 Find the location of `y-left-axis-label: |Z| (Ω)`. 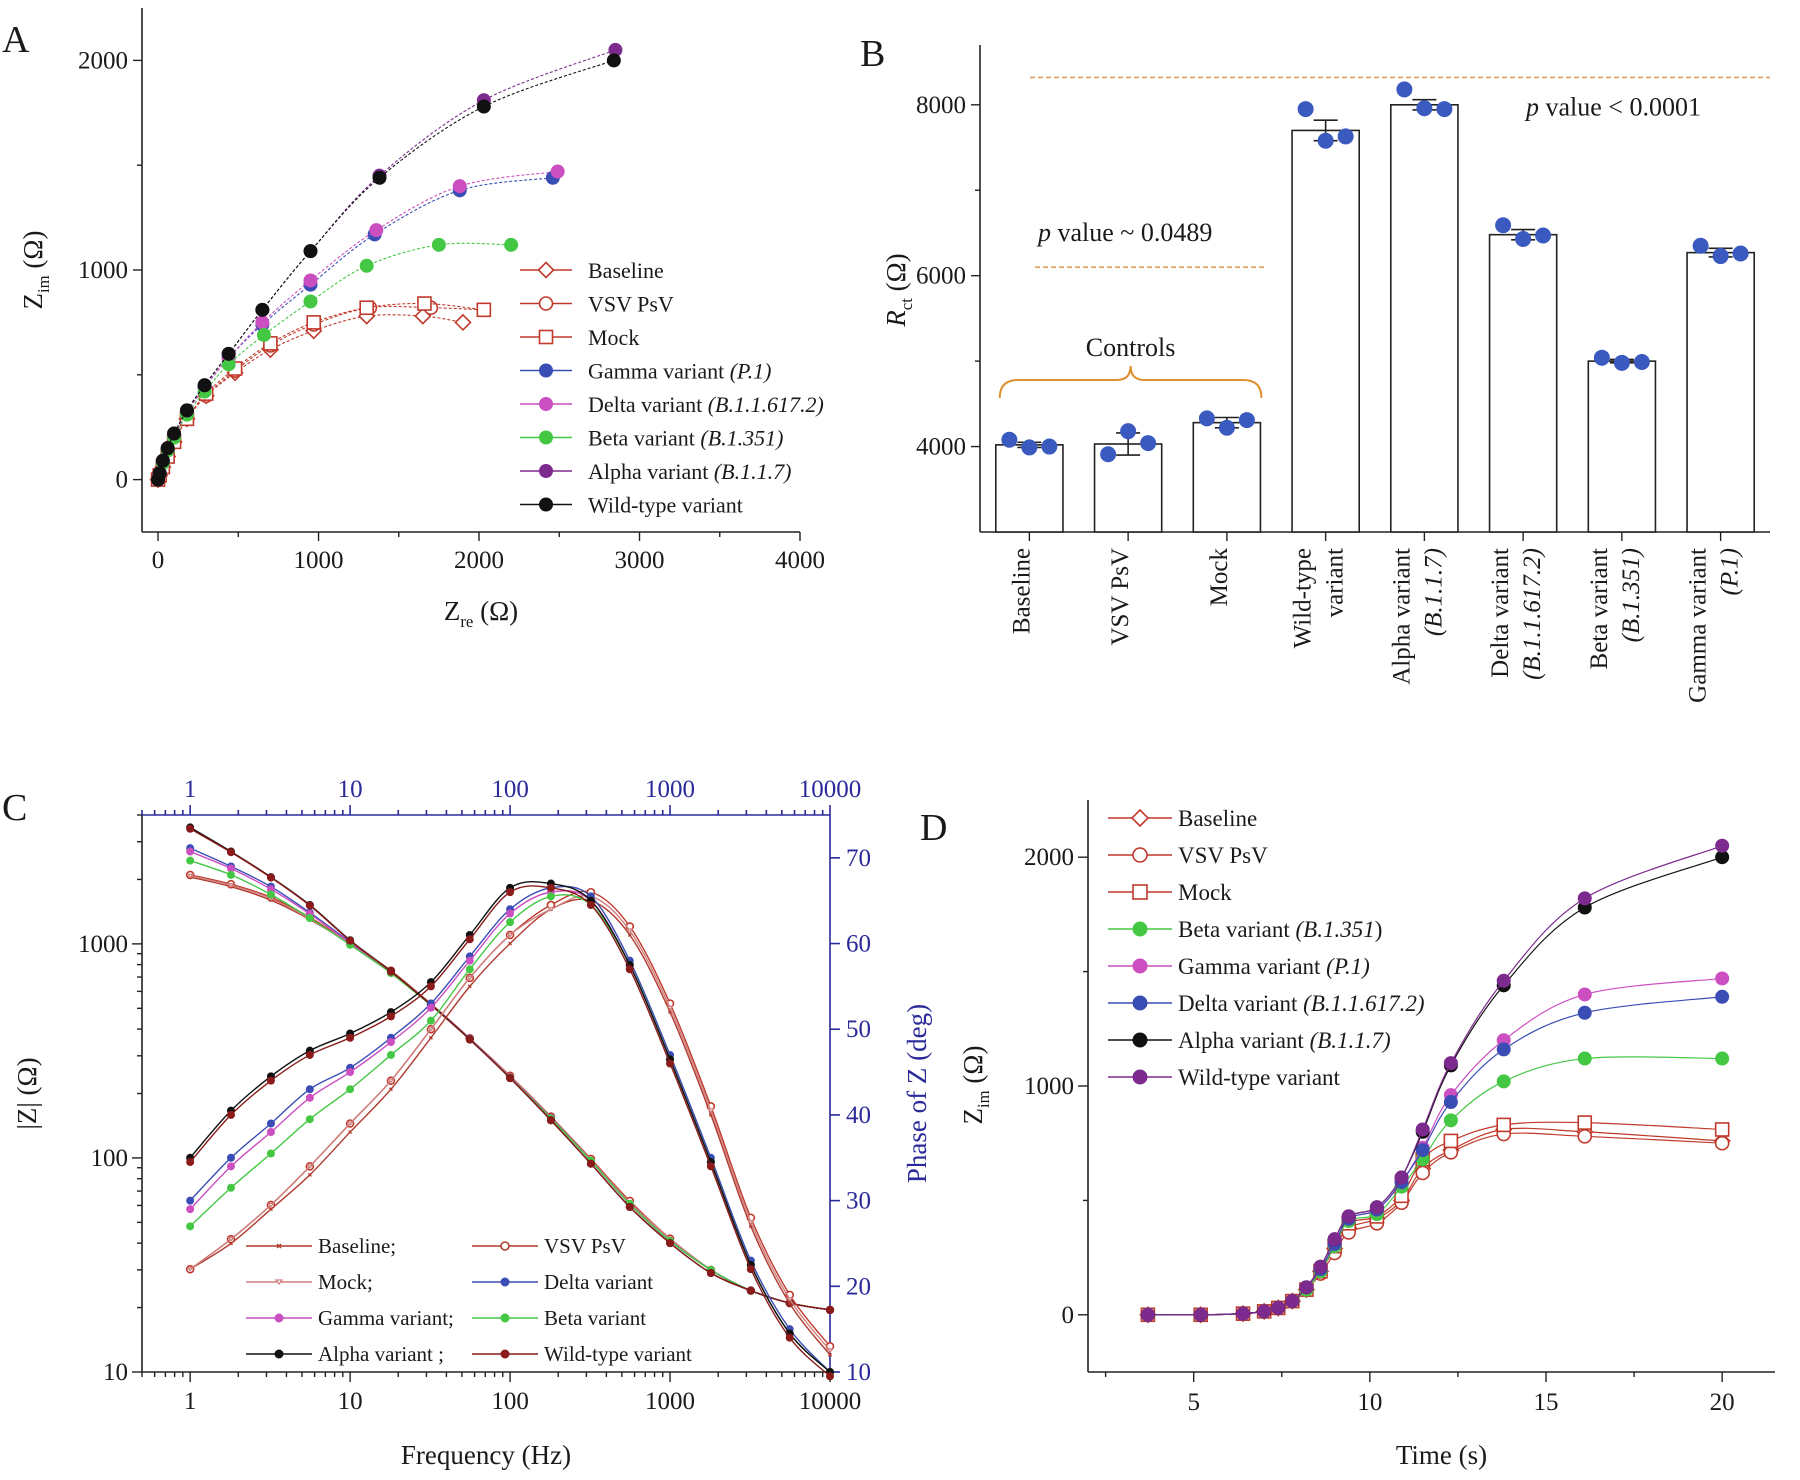

y-left-axis-label: |Z| (Ω) is located at coordinates (27, 1093).